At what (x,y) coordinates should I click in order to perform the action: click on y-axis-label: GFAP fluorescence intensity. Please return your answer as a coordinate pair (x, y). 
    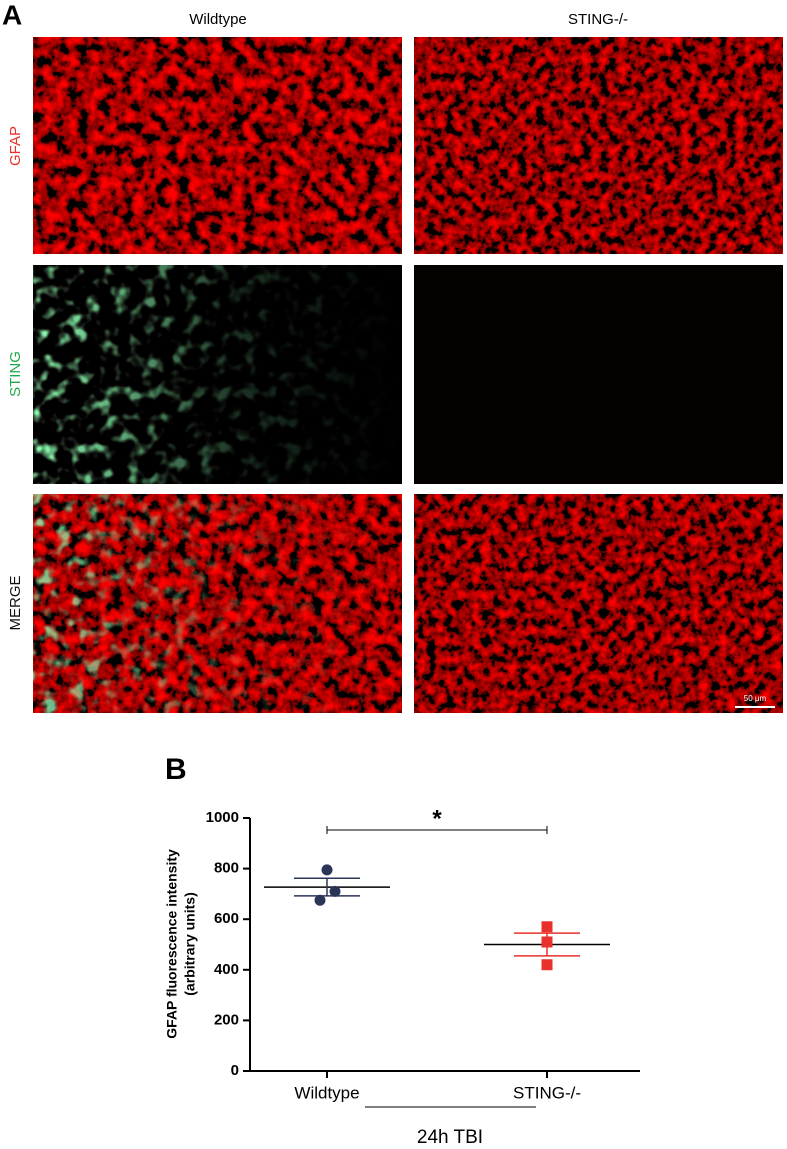
    Looking at the image, I should click on (172, 944).